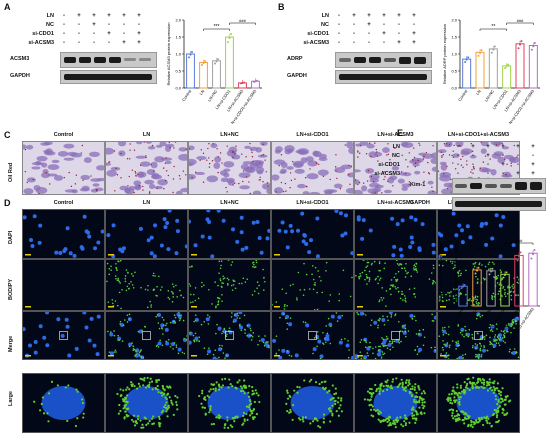 The height and width of the screenshot is (433, 550). What do you see at coordinates (450, 240) in the screenshot?
I see `y-tick-label: 1.5` at bounding box center [450, 240].